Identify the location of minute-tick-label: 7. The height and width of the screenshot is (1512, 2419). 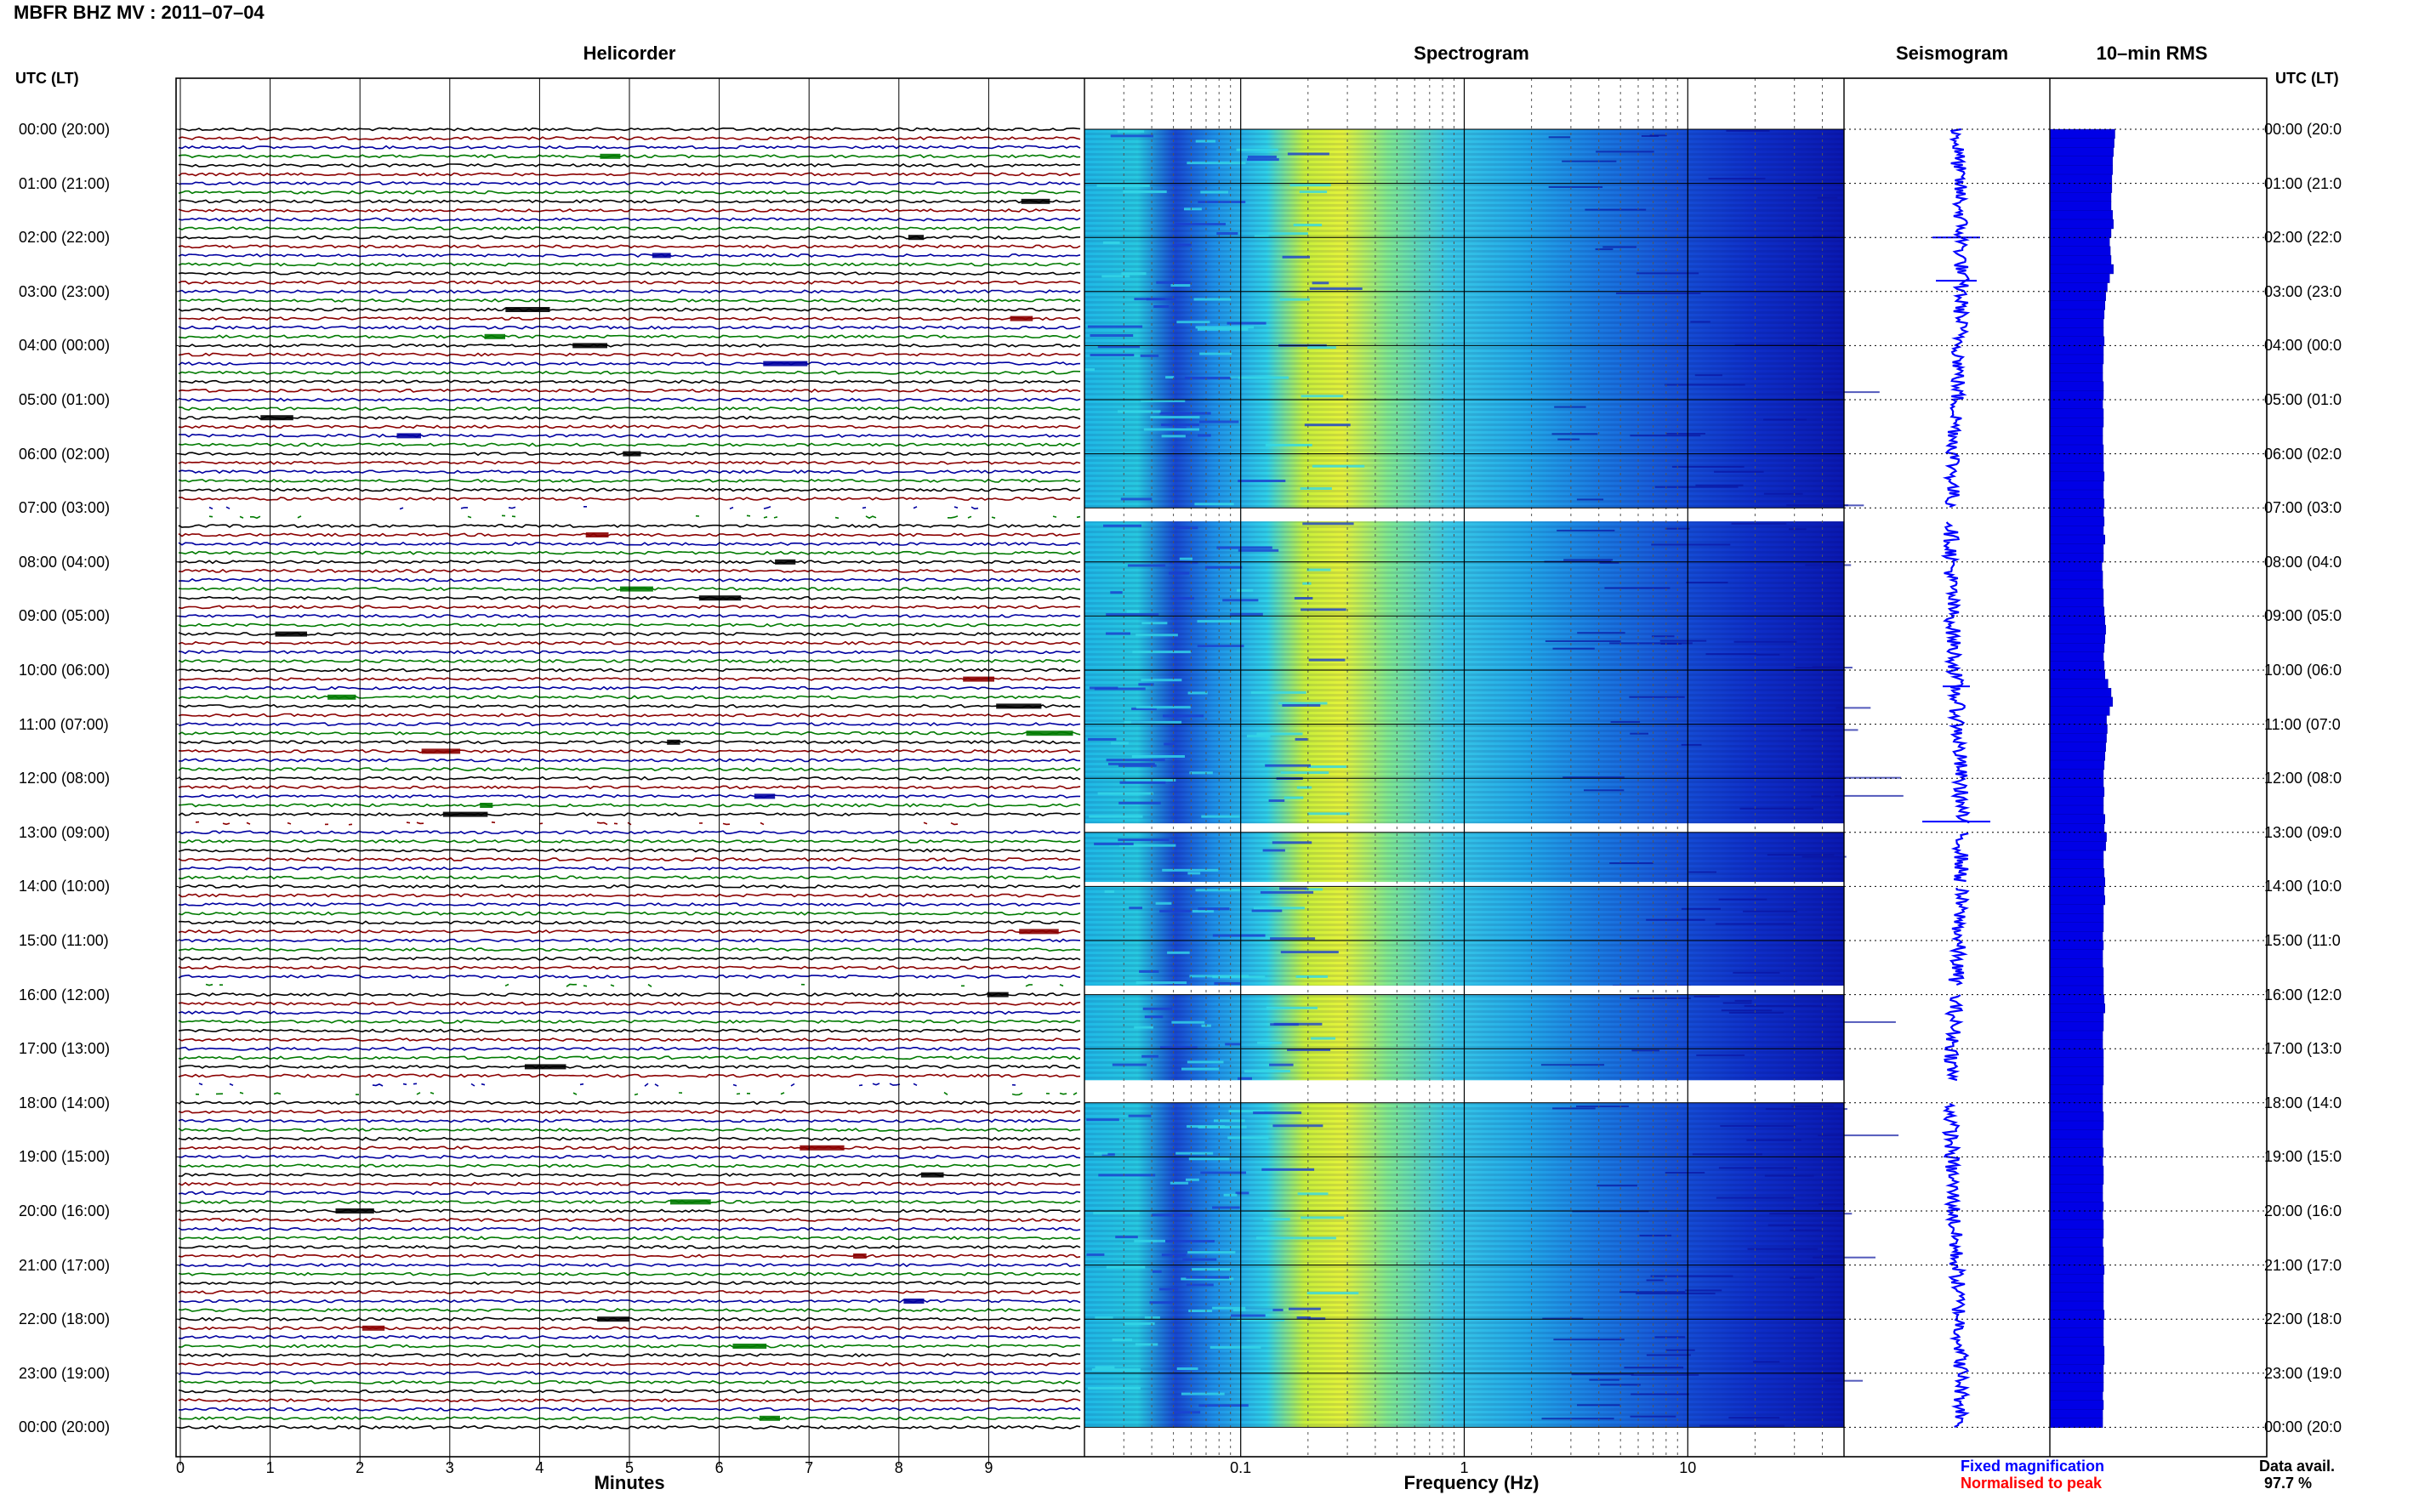
(809, 1467).